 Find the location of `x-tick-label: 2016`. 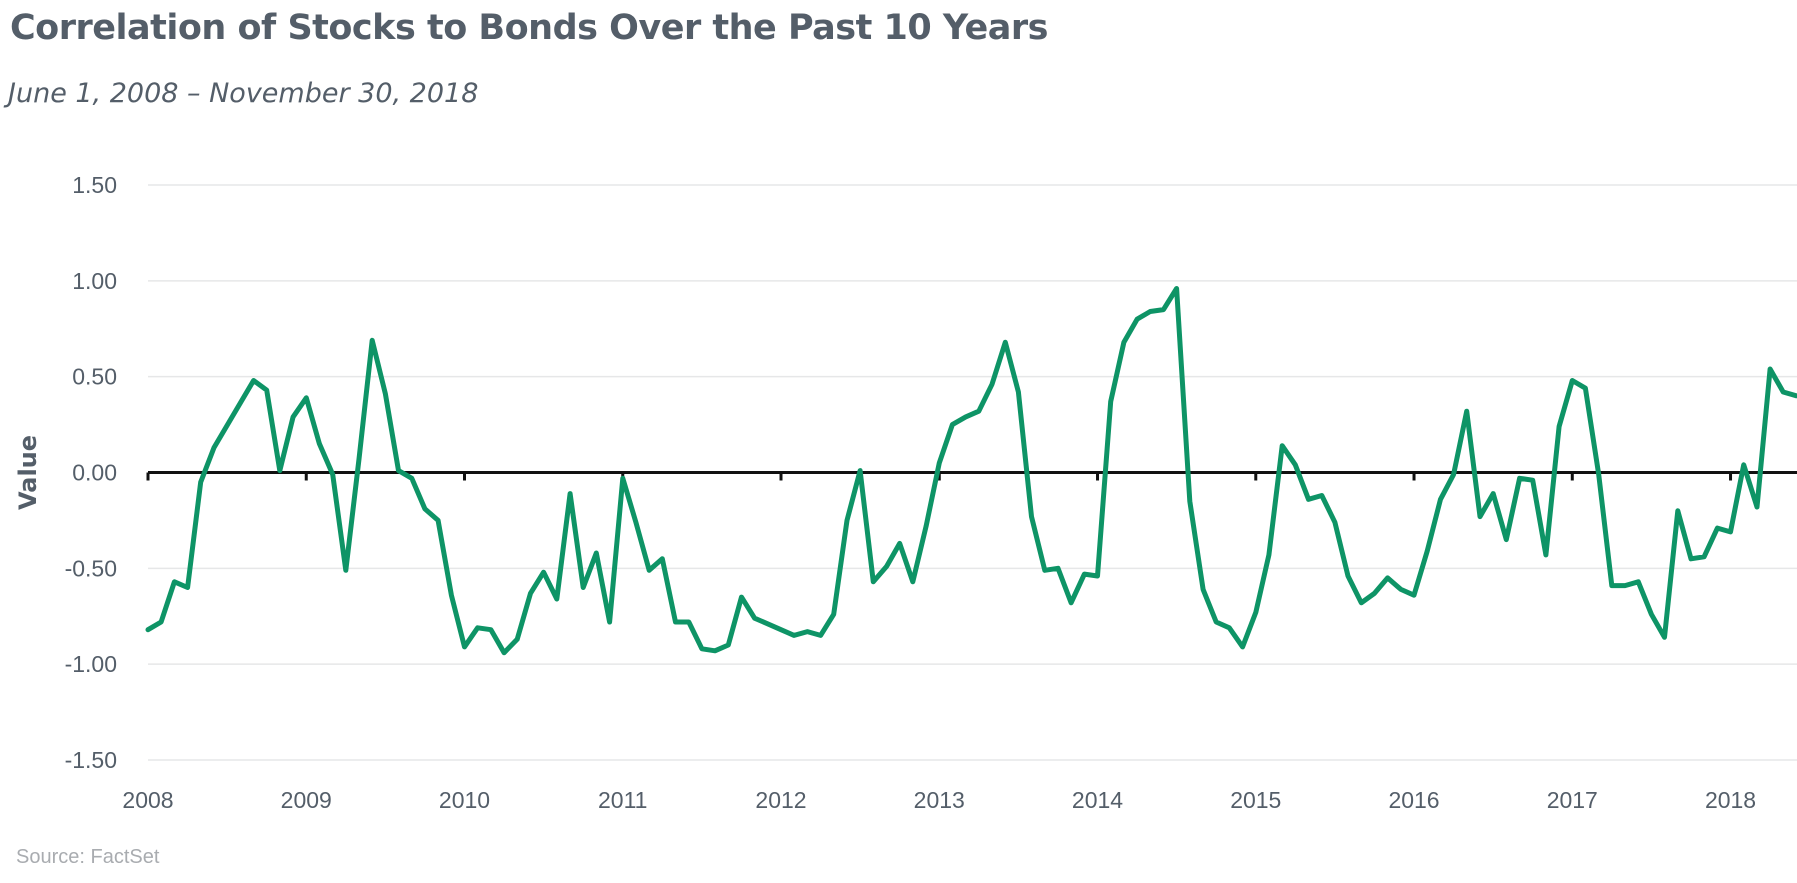

x-tick-label: 2016 is located at coordinates (1413, 800).